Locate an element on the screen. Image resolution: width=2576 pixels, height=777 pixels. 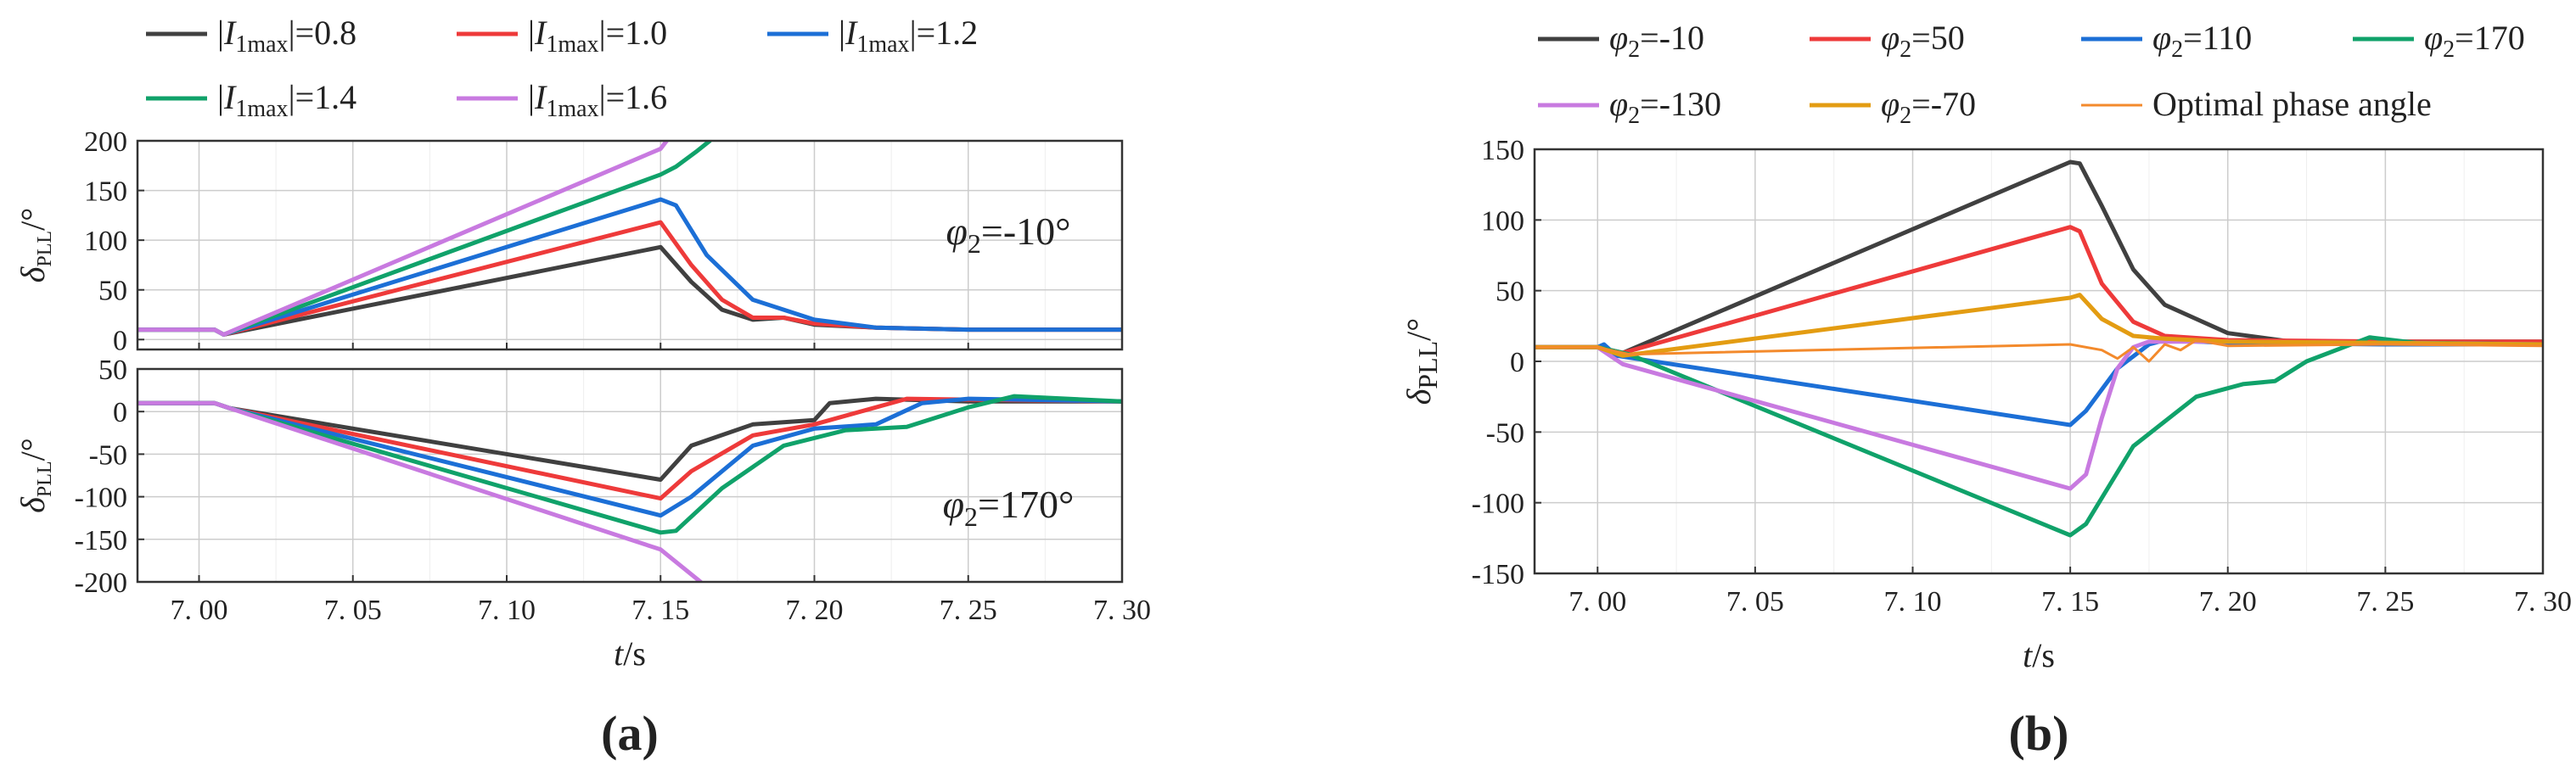
legend-label-i1max-1-4: |I1max|=1.4 is located at coordinates (286, 100).